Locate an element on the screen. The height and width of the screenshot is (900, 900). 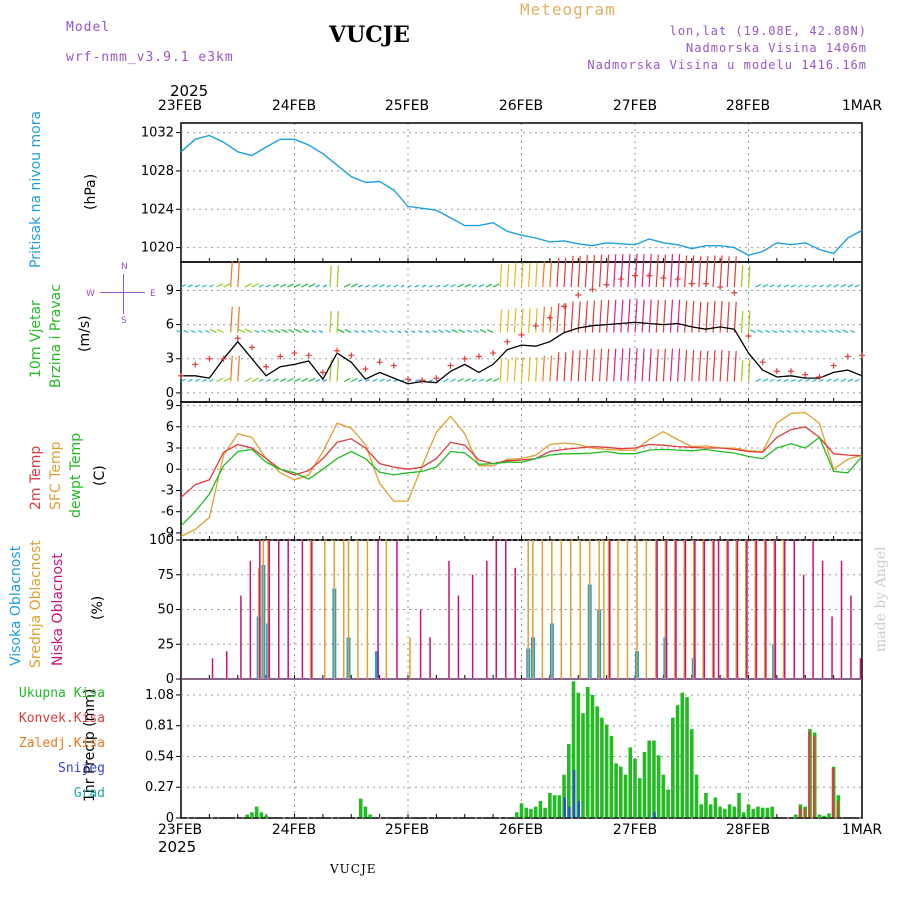
date-label: 25FEB is located at coordinates (407, 106).